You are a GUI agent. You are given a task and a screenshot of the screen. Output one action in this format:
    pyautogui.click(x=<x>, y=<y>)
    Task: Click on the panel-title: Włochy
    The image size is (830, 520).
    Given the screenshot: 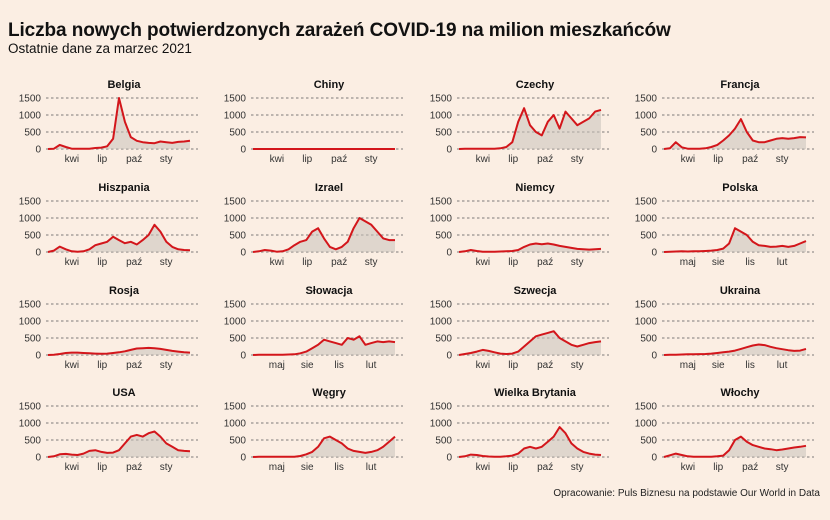 What is the action you would take?
    pyautogui.click(x=740, y=393)
    